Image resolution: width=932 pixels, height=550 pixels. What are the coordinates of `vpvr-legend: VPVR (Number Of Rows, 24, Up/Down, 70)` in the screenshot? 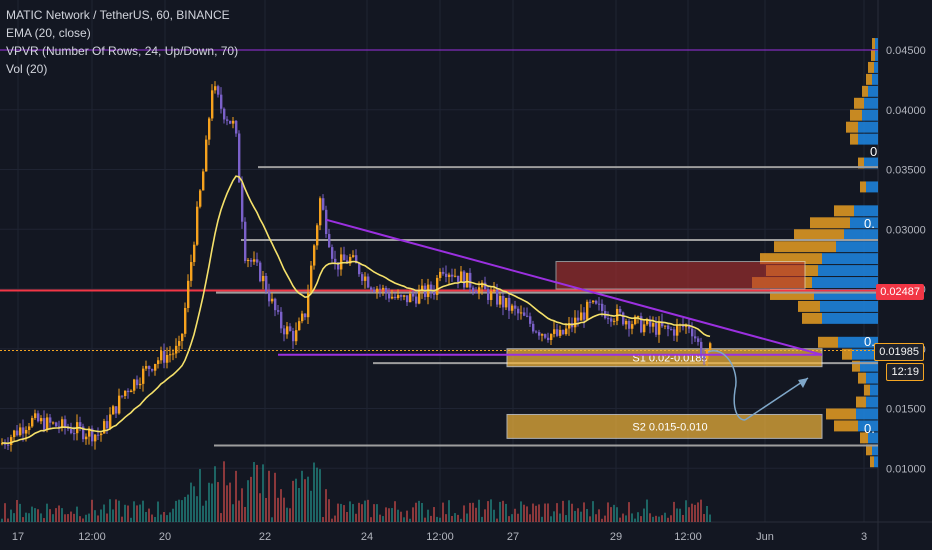 It's located at (122, 51).